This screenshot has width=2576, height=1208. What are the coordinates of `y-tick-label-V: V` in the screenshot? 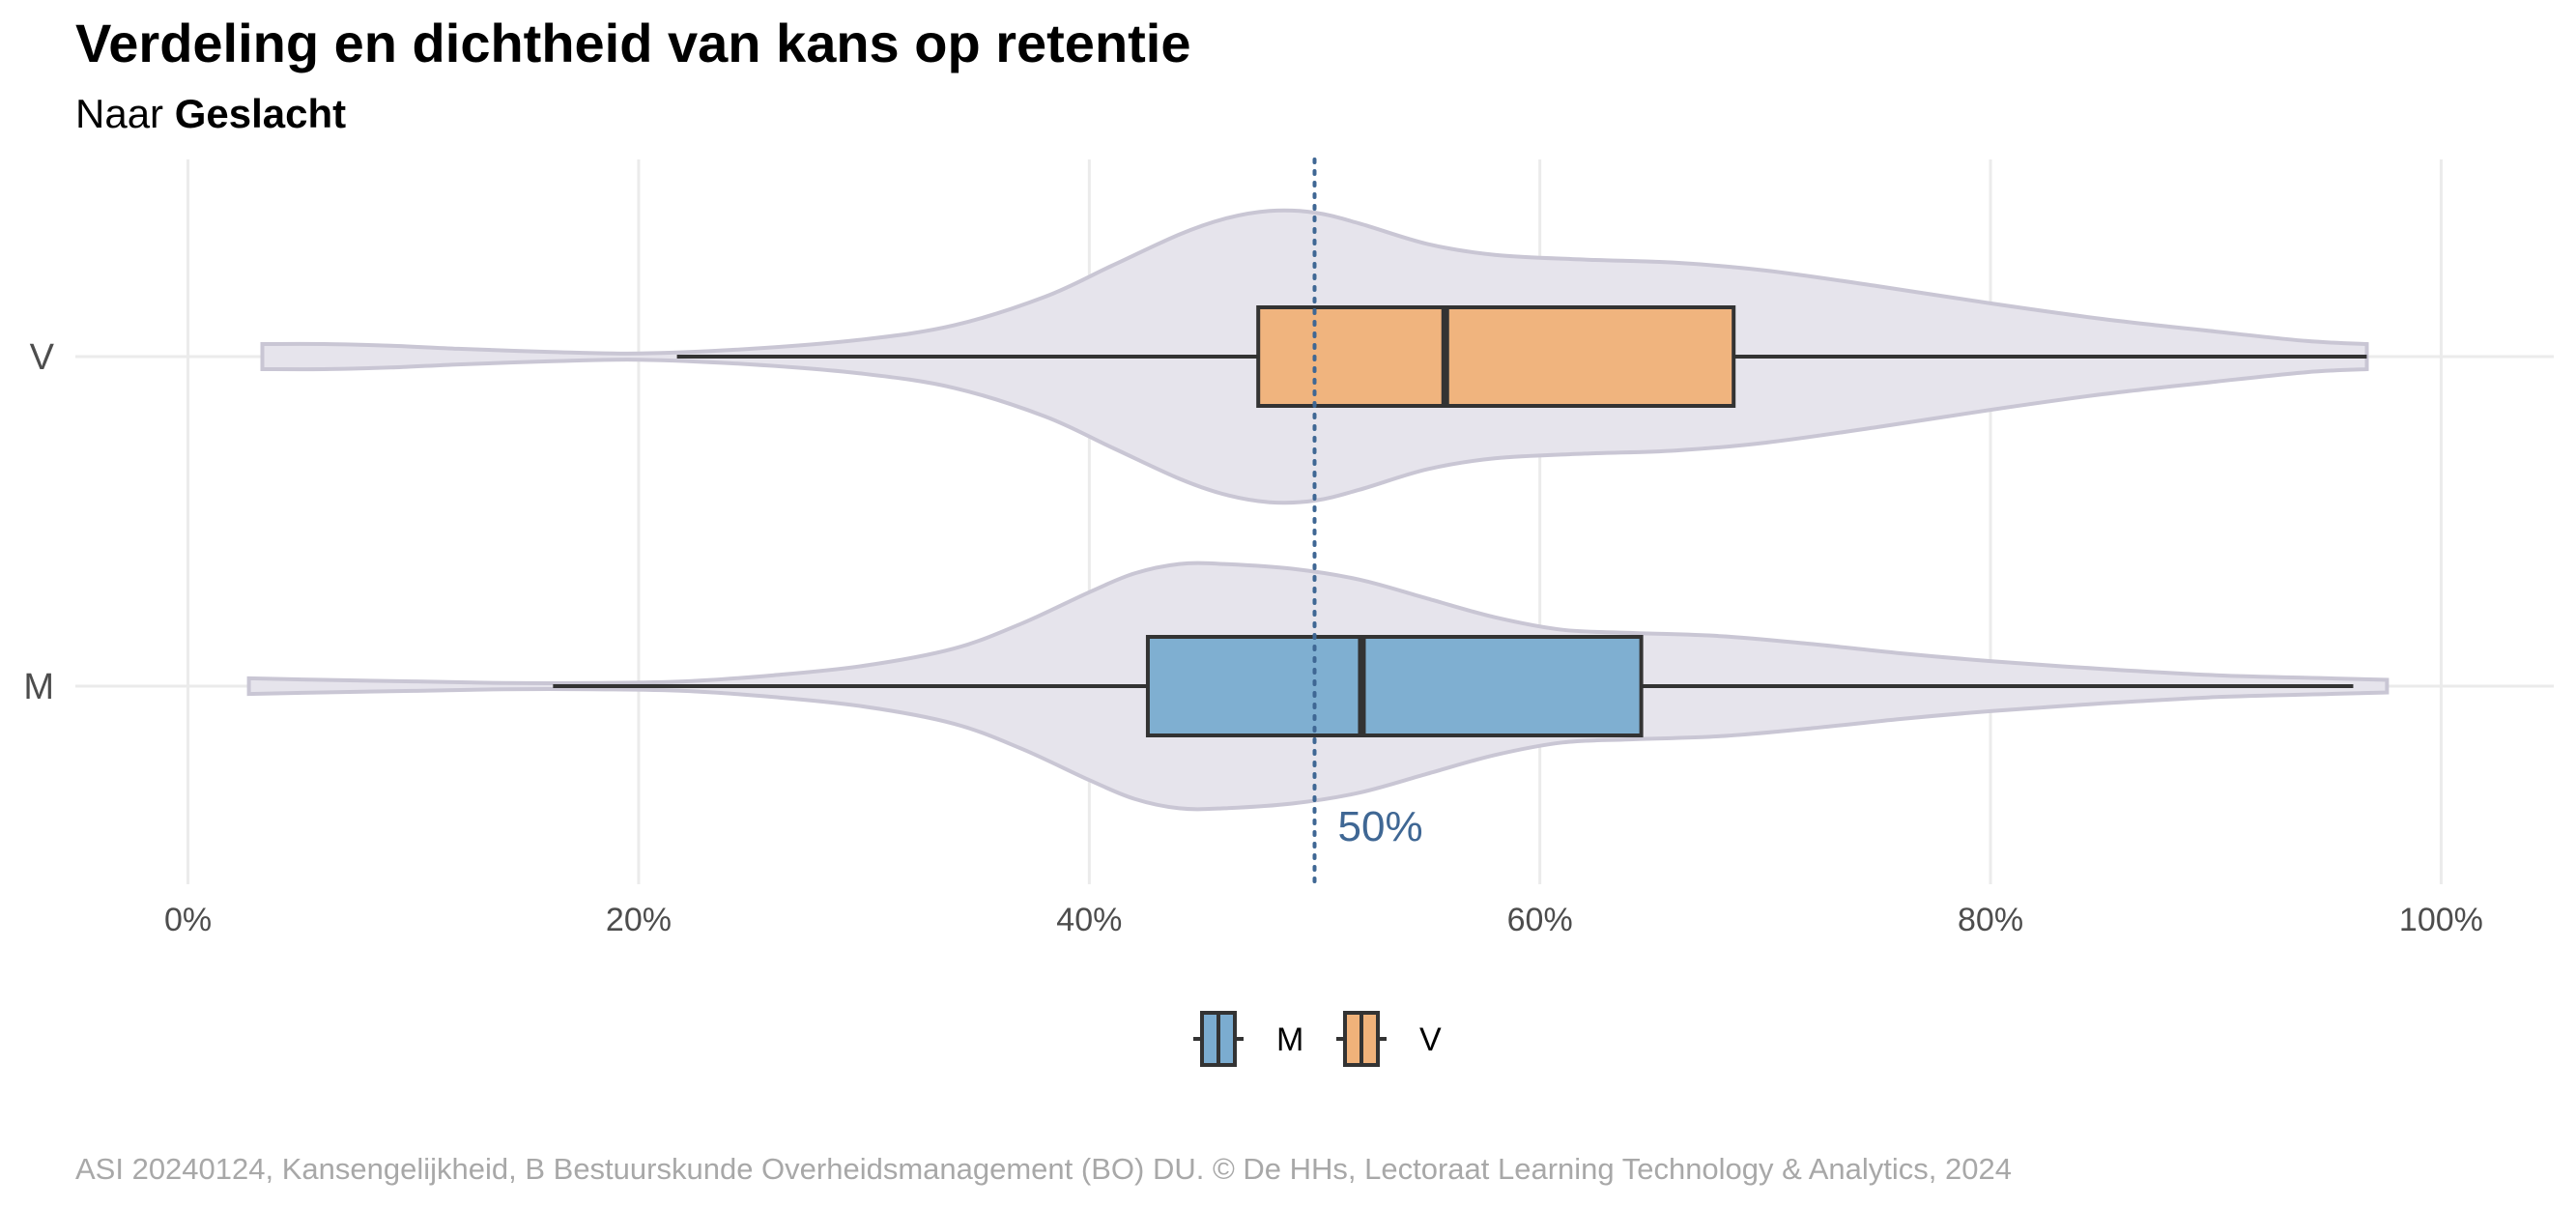 It's located at (43, 357).